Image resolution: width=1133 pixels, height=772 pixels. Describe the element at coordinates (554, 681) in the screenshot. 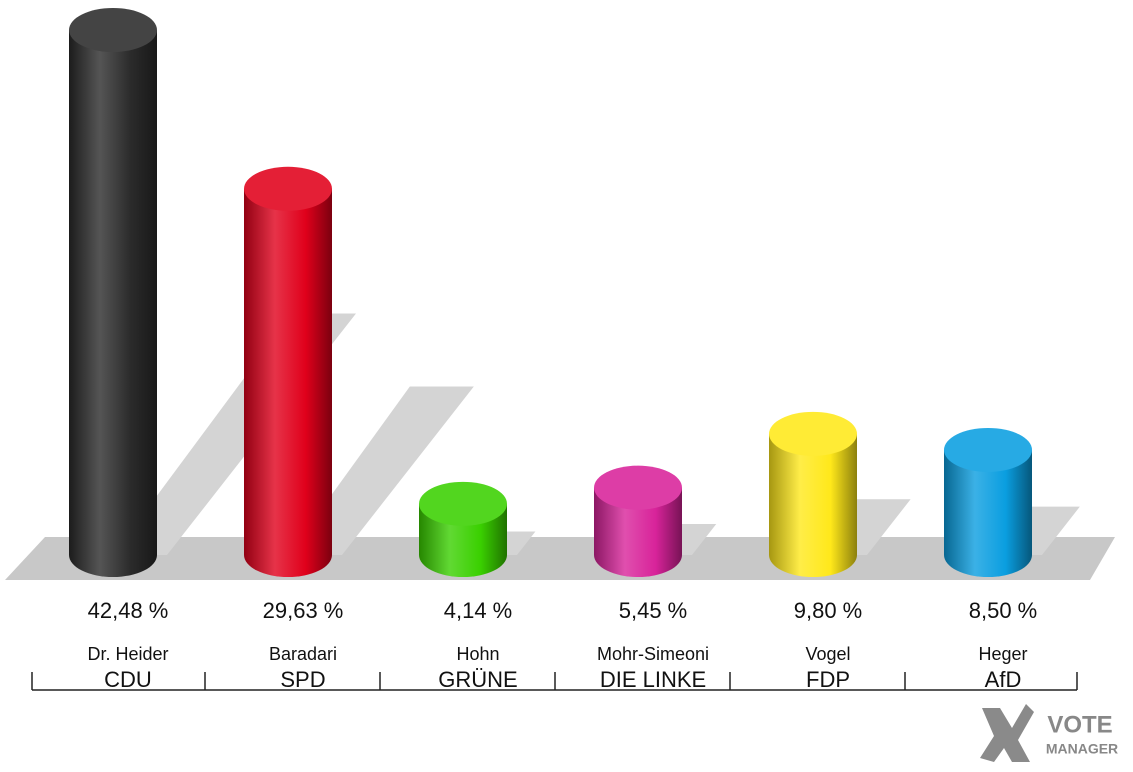

I see `category-brackets` at that location.